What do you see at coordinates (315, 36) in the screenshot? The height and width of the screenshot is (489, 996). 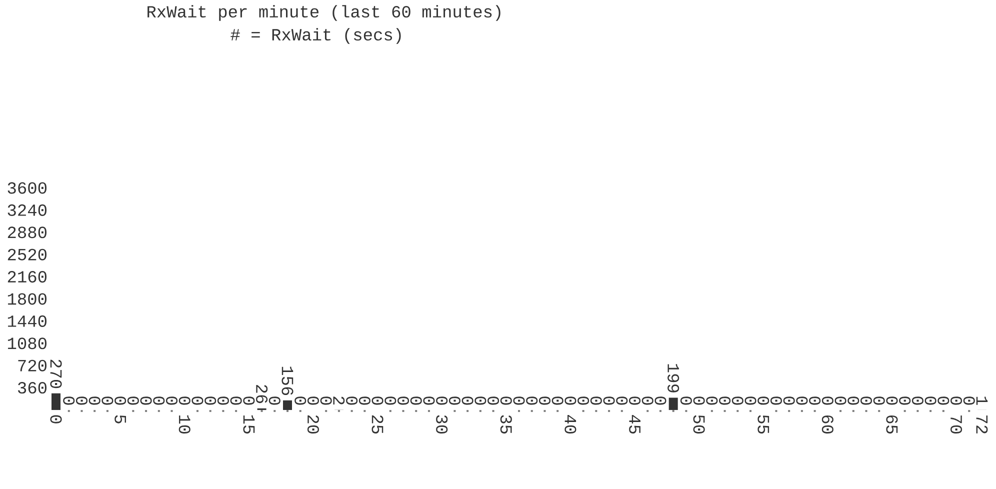 I see `chart-subtitle: # = RxWait (secs)` at bounding box center [315, 36].